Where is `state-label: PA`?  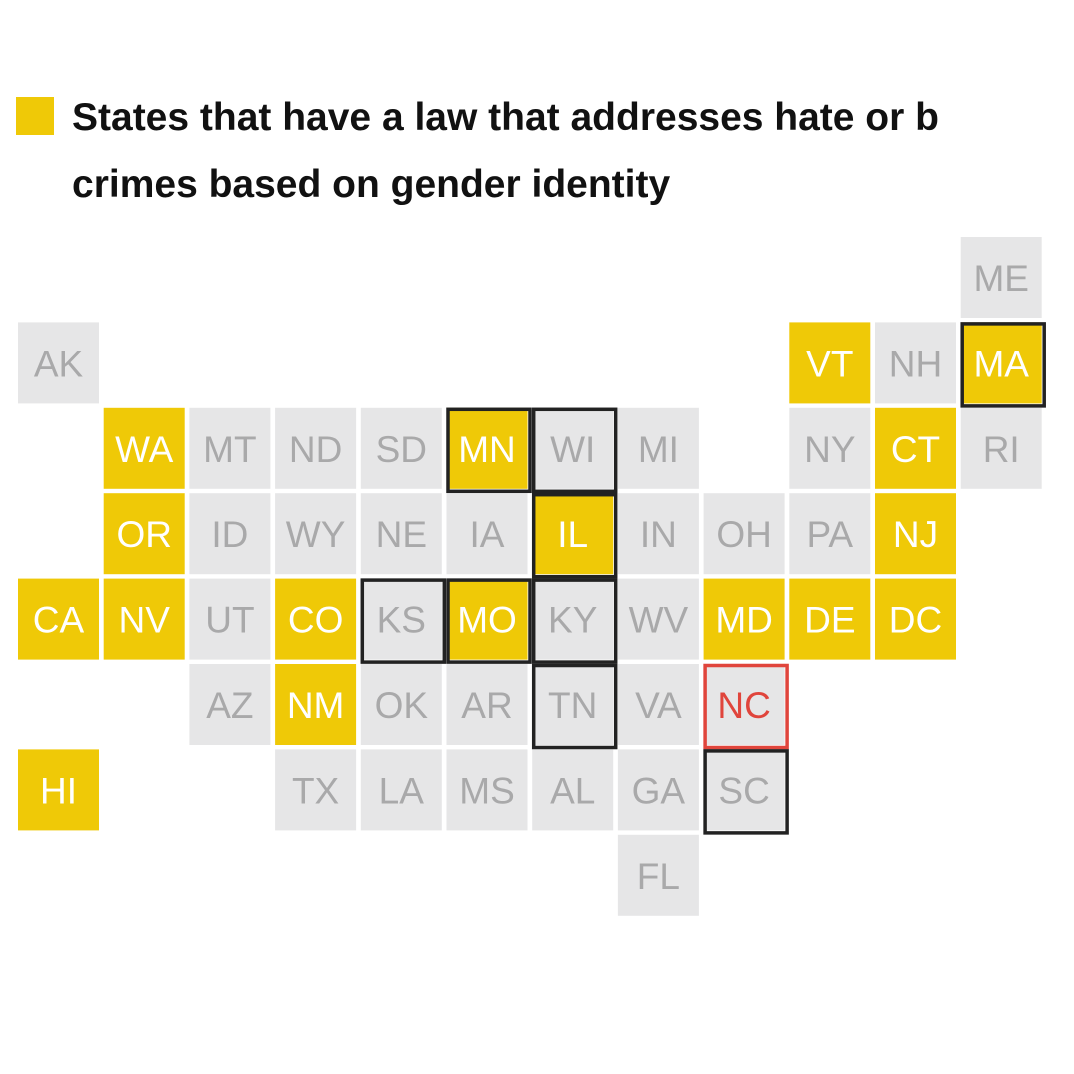 state-label: PA is located at coordinates (829, 534).